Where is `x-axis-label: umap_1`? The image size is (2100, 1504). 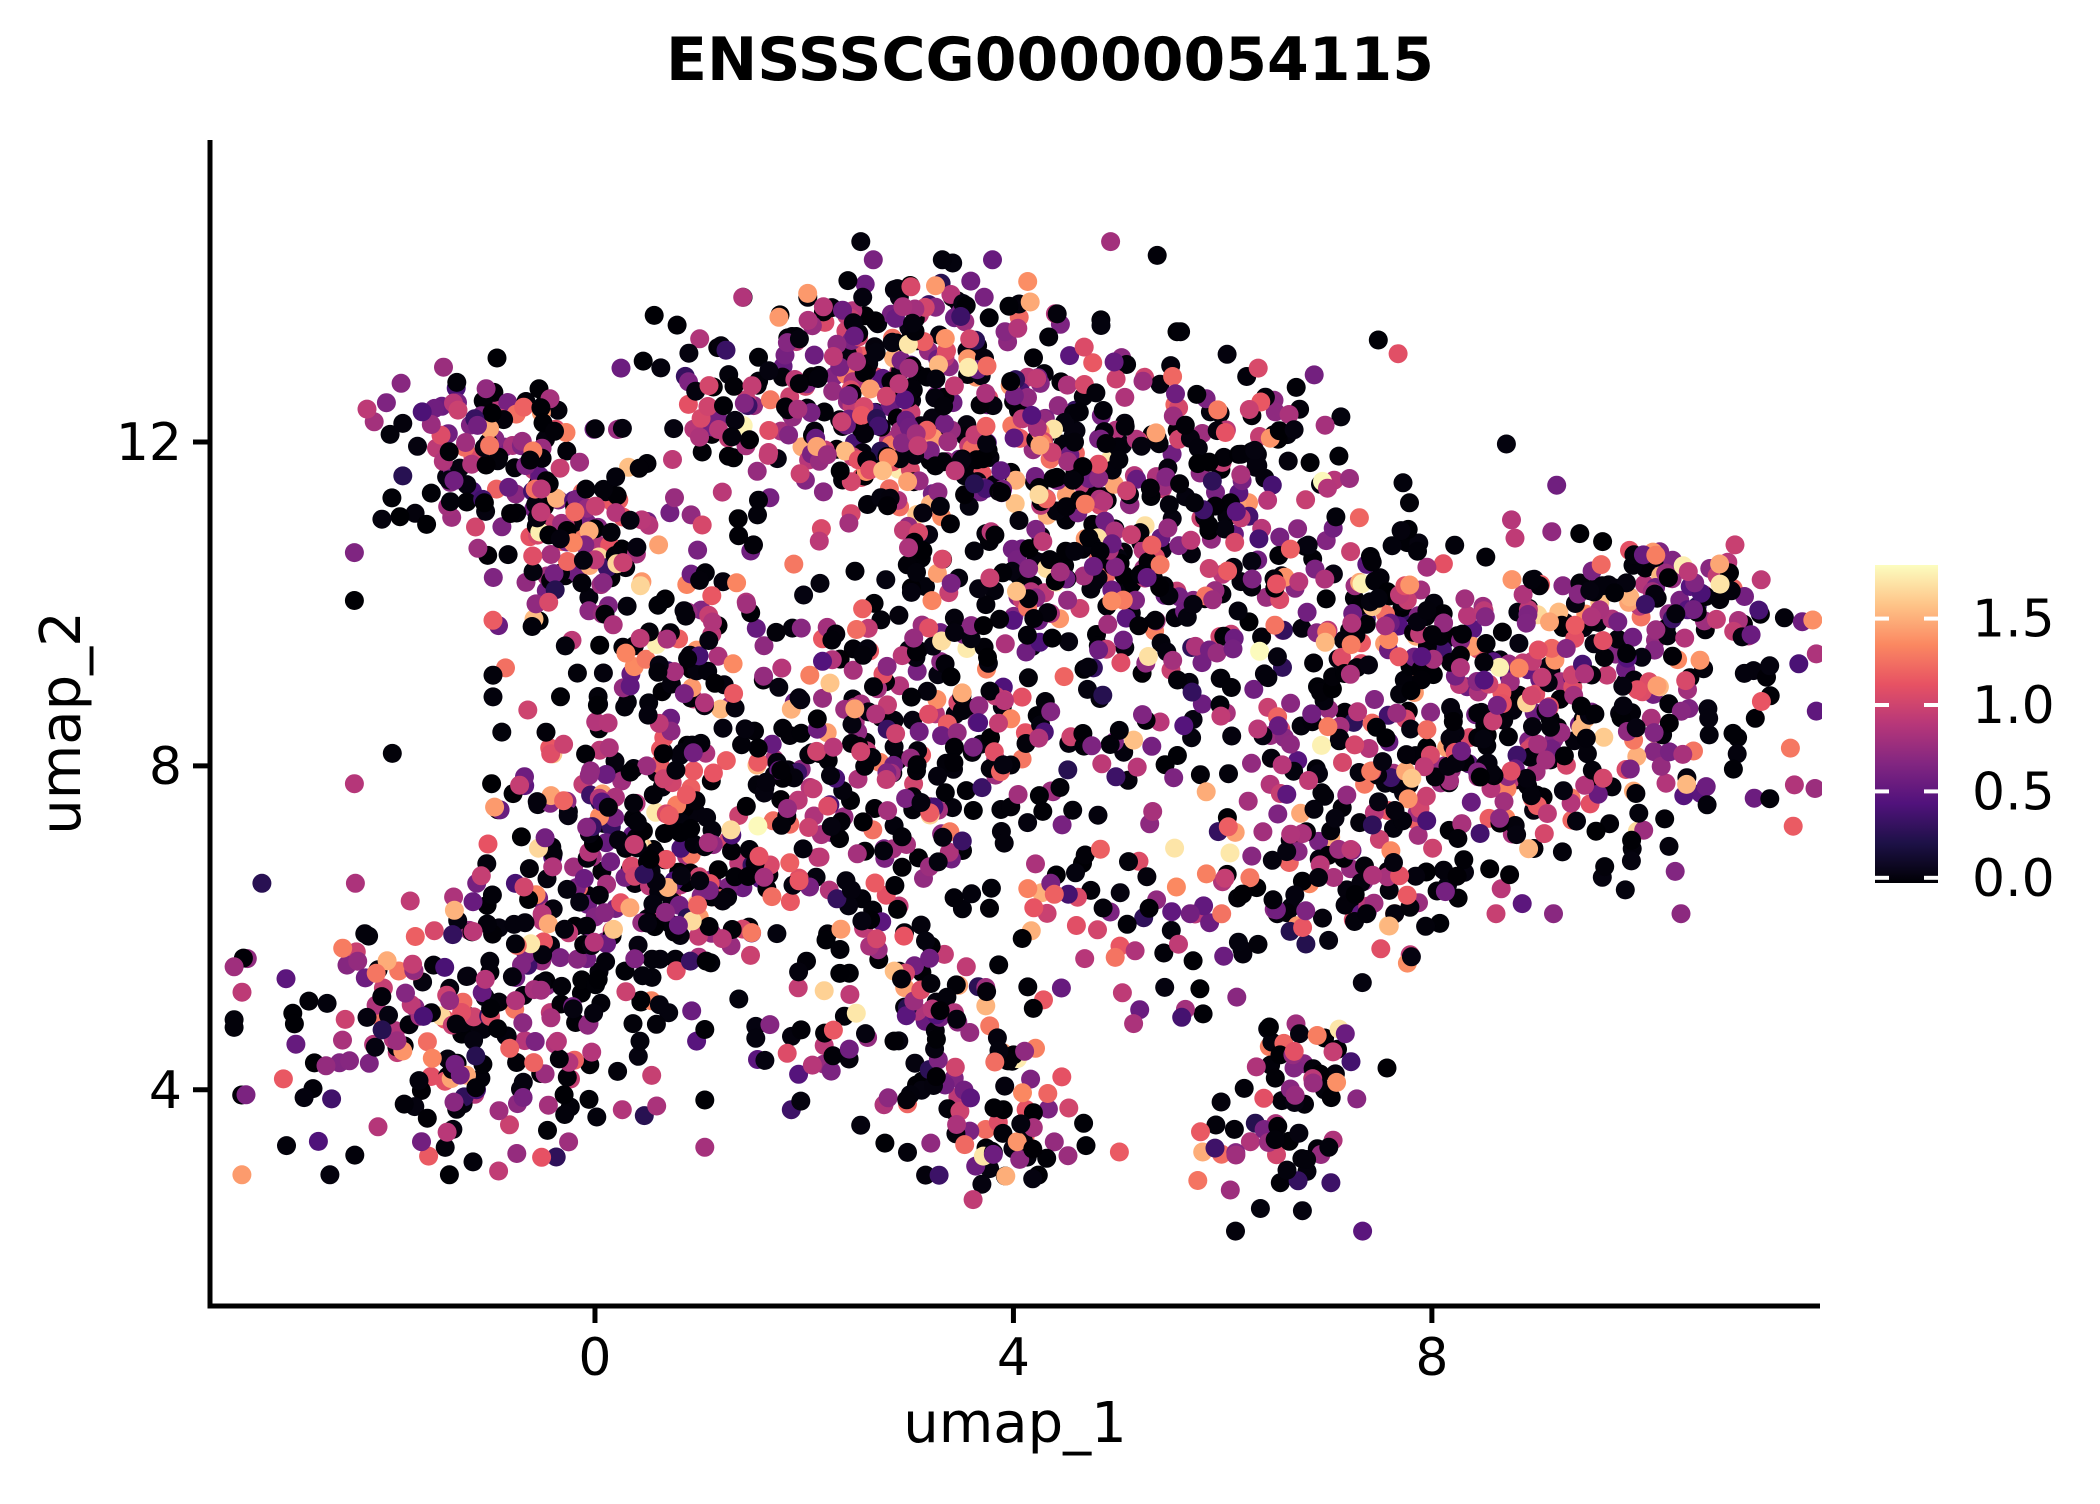 x-axis-label: umap_1 is located at coordinates (1015, 1423).